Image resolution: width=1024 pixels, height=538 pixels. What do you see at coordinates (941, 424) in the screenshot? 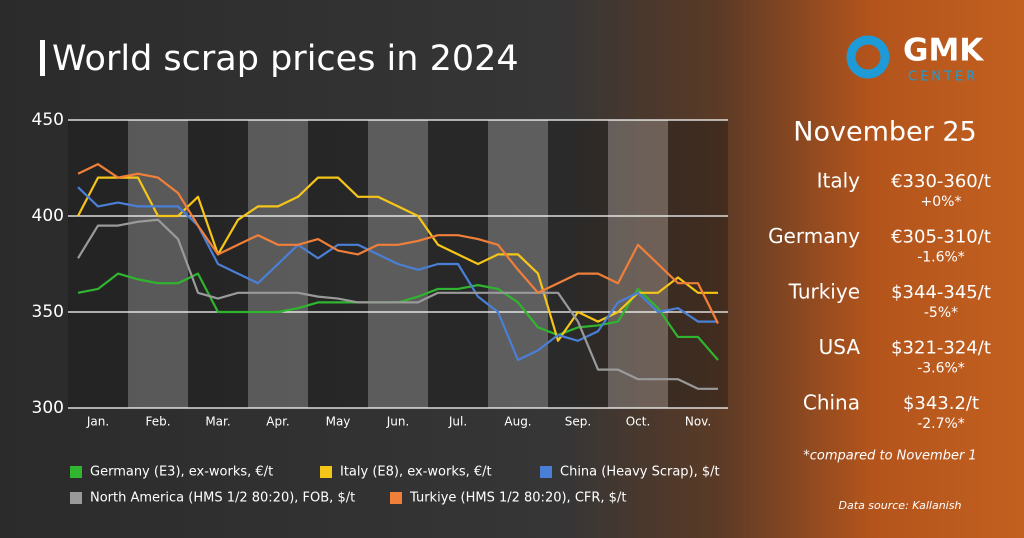
I see `panel-change: -2.7%*` at bounding box center [941, 424].